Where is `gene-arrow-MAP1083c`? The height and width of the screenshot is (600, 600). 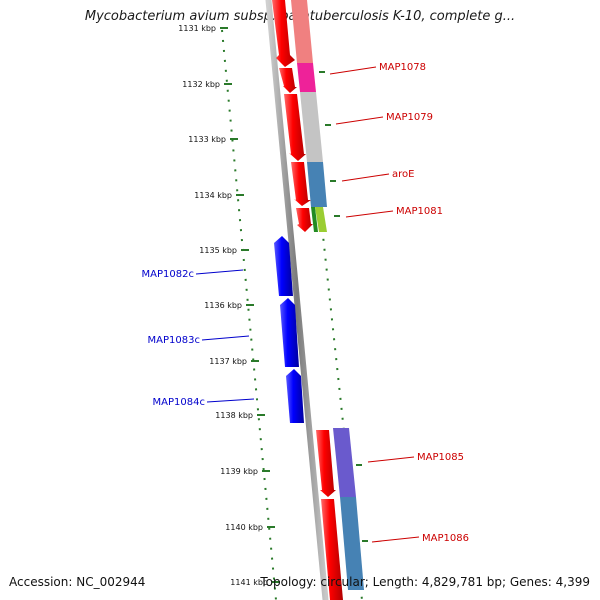
gene-arrow-MAP1083c is located at coordinates (289, 332).